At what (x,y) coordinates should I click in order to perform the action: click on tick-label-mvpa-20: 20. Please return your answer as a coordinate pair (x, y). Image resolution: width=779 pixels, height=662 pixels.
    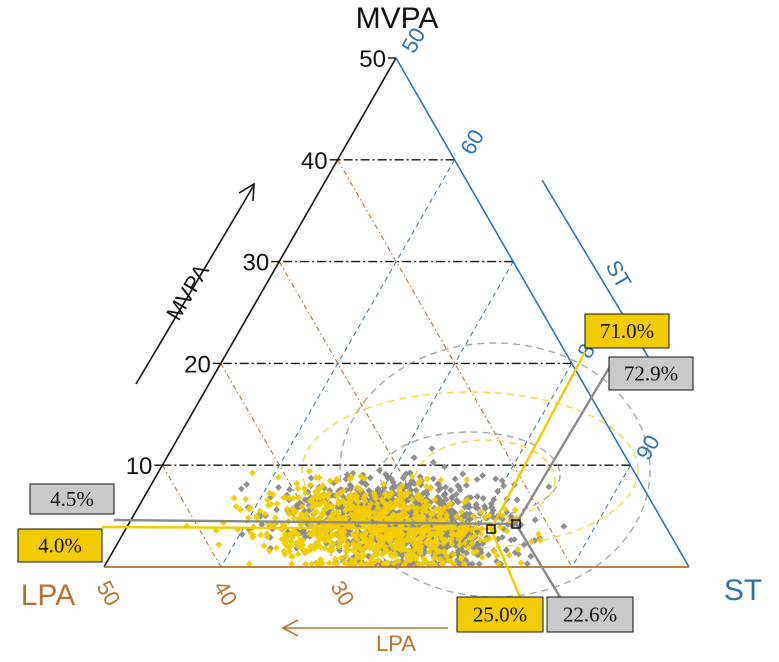
    Looking at the image, I should click on (197, 364).